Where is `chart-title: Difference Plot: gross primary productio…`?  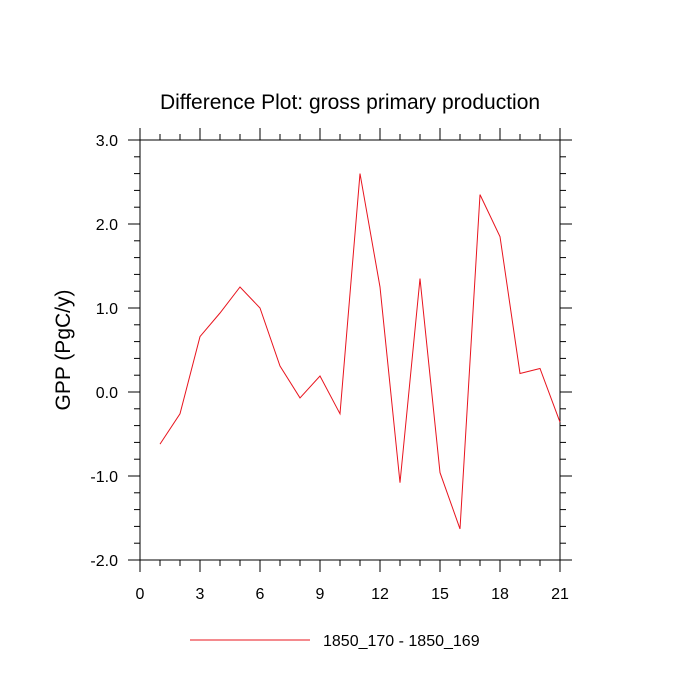 chart-title: Difference Plot: gross primary productio… is located at coordinates (350, 102).